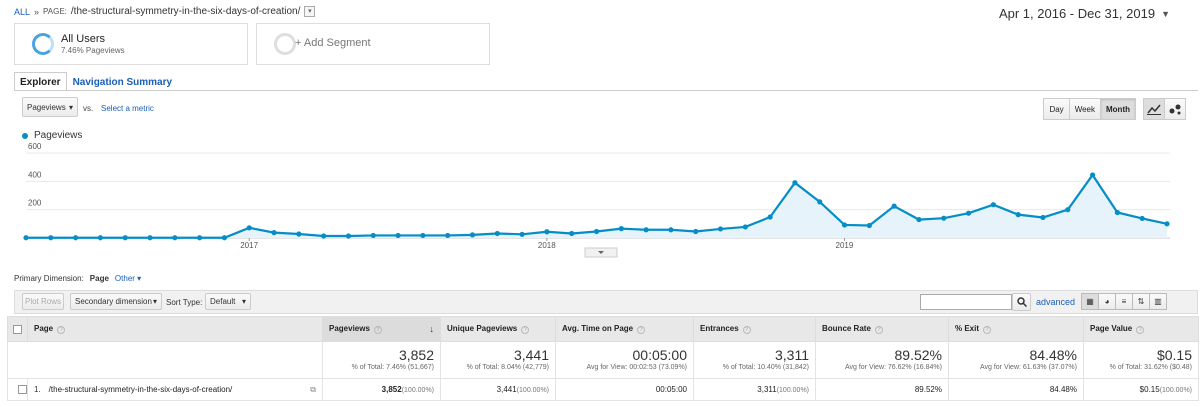 The width and height of the screenshot is (1200, 407). I want to click on column-header-label: Entrances, so click(719, 328).